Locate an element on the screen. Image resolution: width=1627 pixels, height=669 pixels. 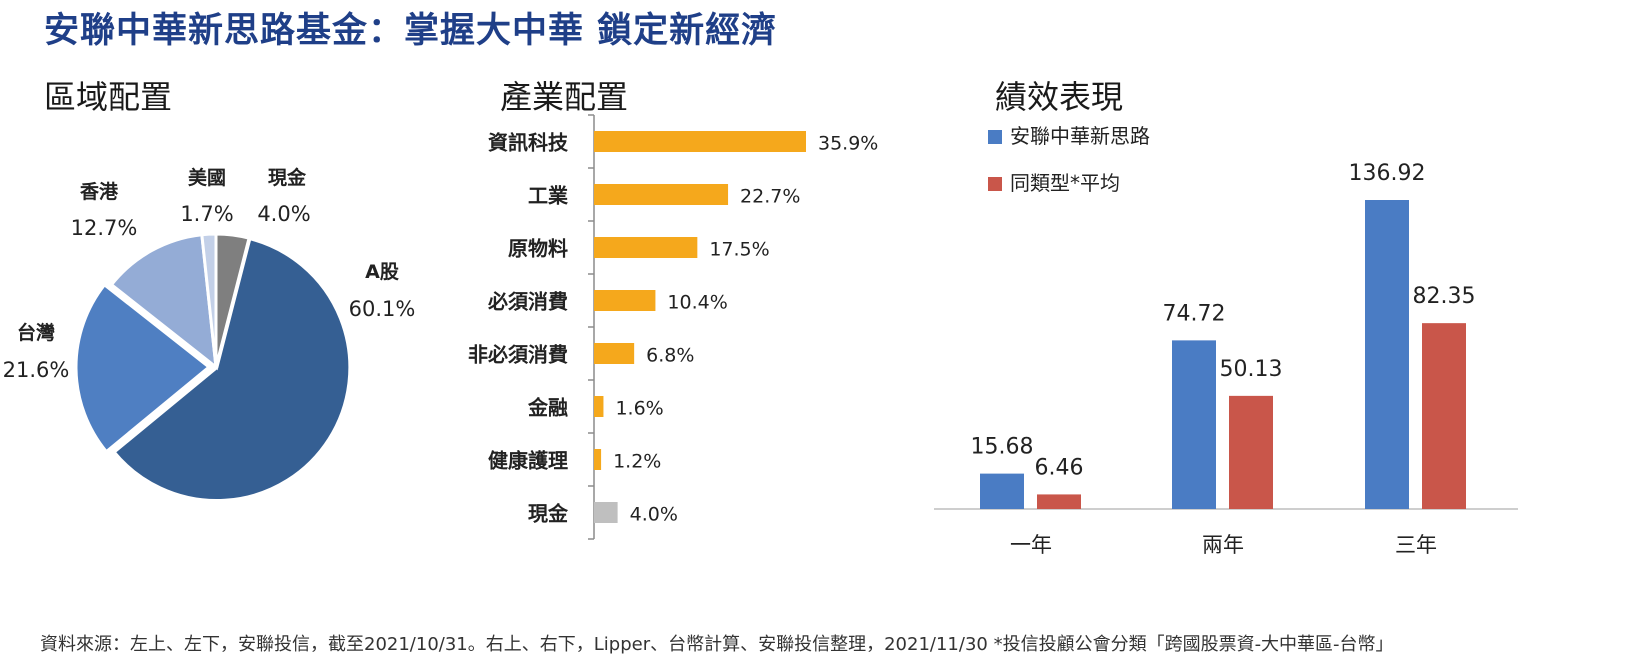
performance-value-label: 15.68 is located at coordinates (1002, 447).